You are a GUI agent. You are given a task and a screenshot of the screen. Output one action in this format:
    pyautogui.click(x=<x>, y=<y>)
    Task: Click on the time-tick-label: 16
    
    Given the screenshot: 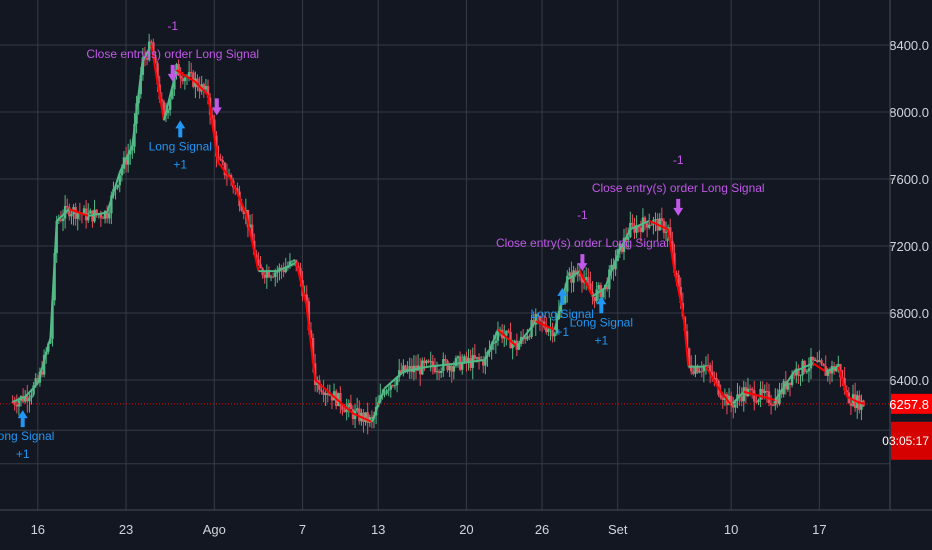 What is the action you would take?
    pyautogui.click(x=38, y=529)
    